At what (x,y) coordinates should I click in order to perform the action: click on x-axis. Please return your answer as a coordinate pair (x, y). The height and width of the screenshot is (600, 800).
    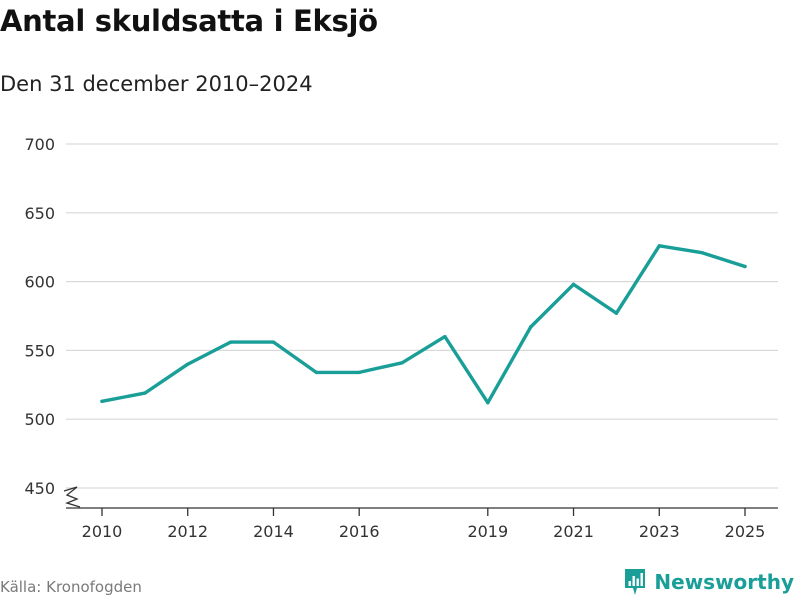
    Looking at the image, I should click on (420, 497).